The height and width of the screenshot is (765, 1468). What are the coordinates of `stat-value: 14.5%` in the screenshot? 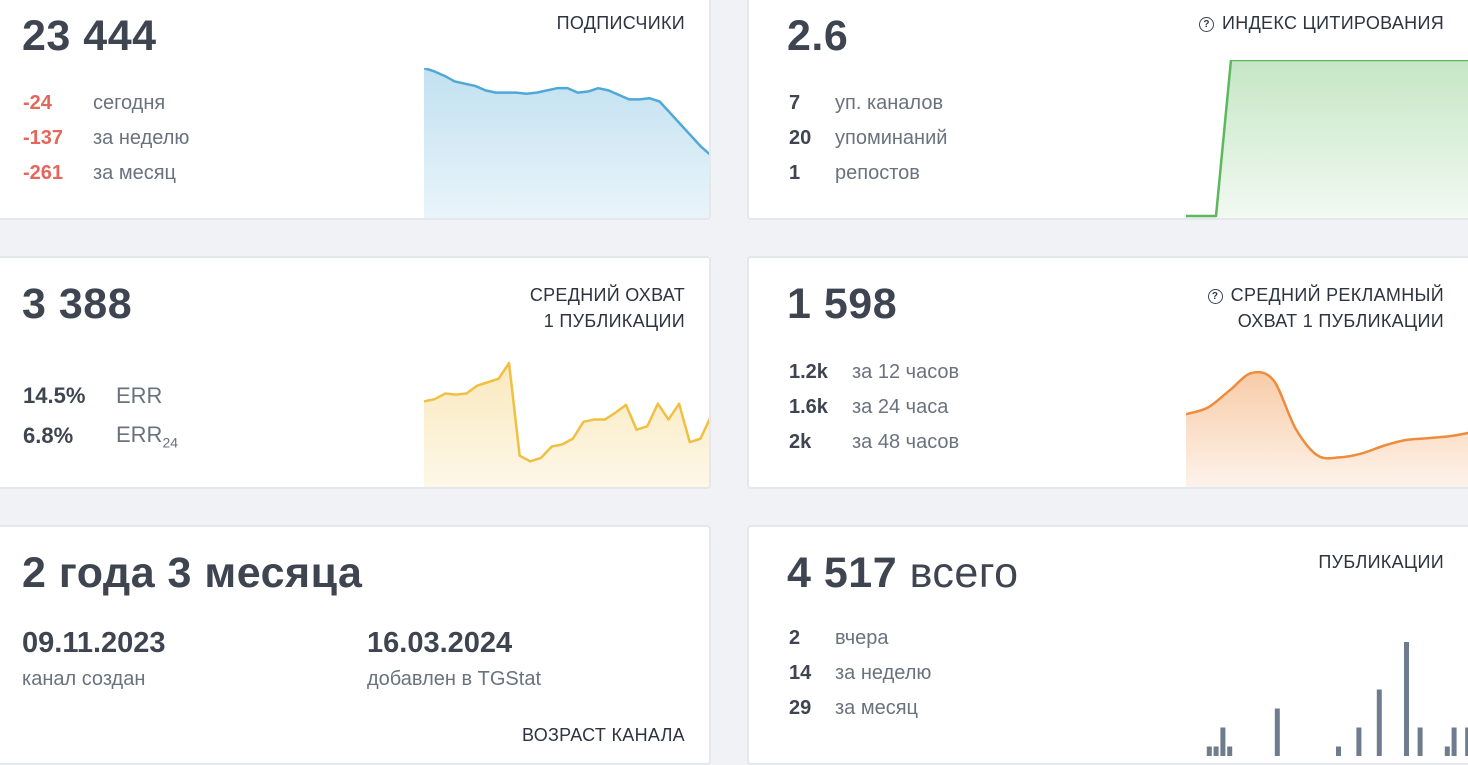 It's located at (54, 395).